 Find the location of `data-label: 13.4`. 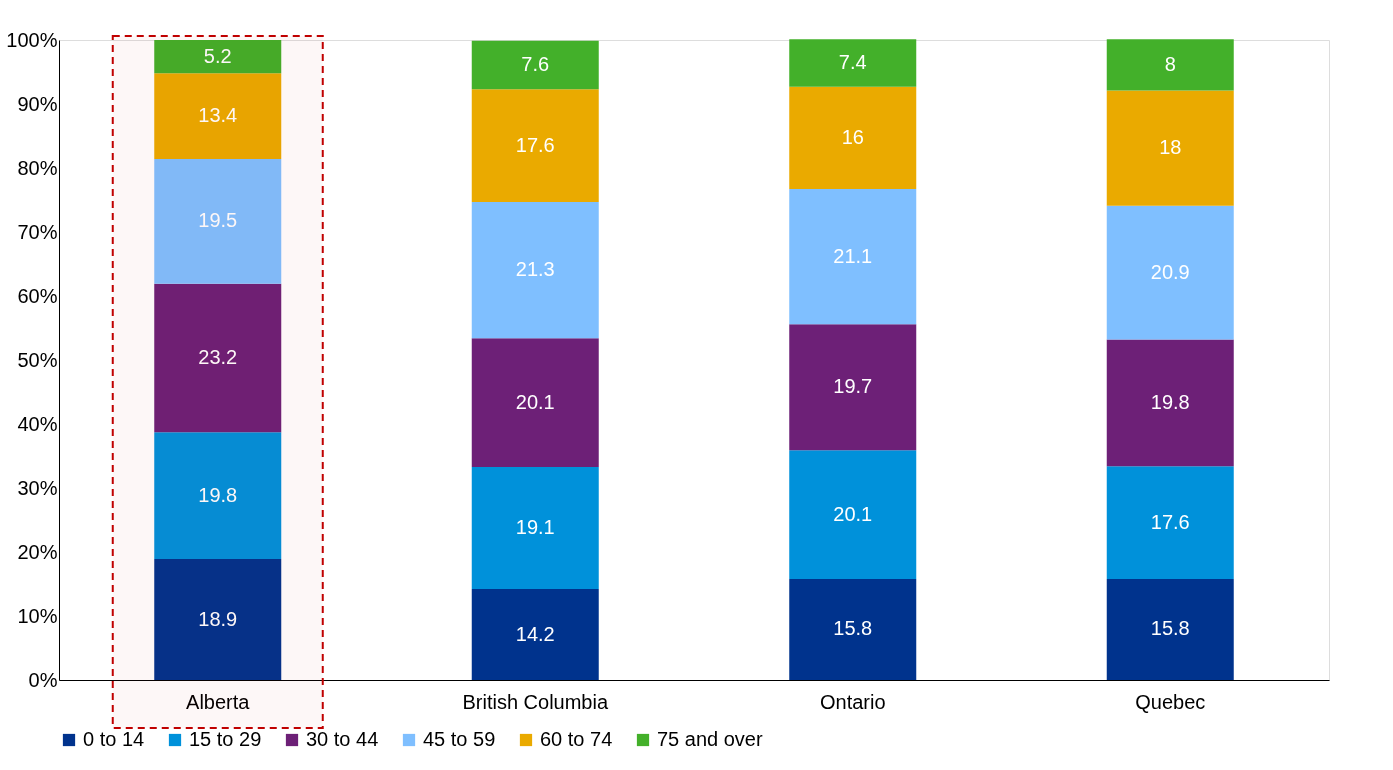

data-label: 13.4 is located at coordinates (218, 115).